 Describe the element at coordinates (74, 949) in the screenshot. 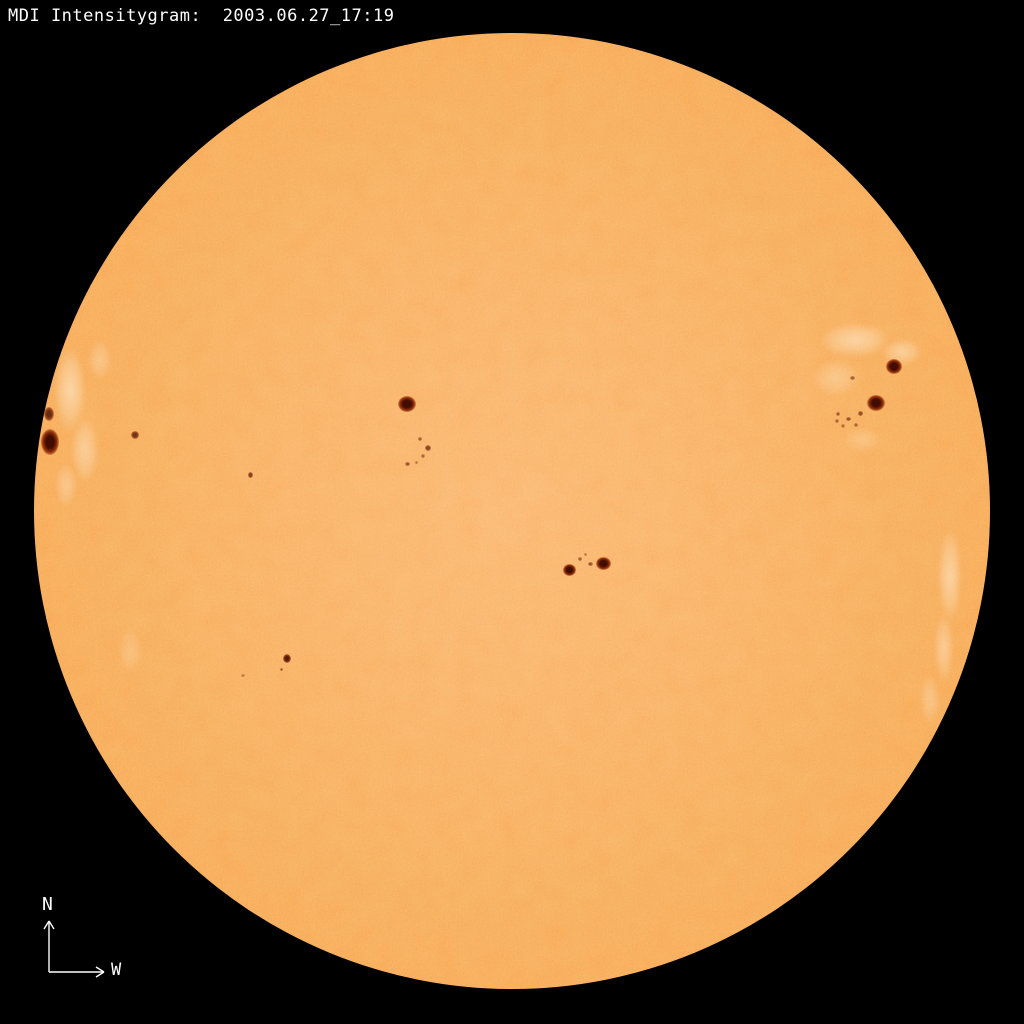

I see `compass-arrows` at that location.